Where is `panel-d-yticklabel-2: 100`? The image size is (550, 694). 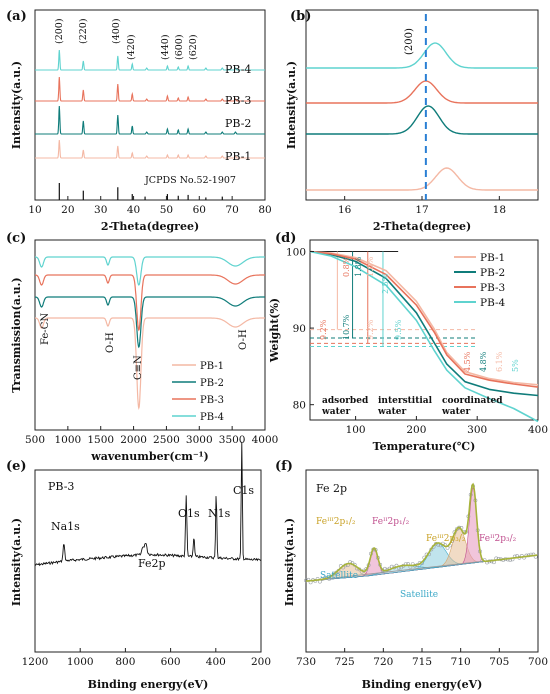
panel-d-yticklabel-2: 100 is located at coordinates (296, 252).